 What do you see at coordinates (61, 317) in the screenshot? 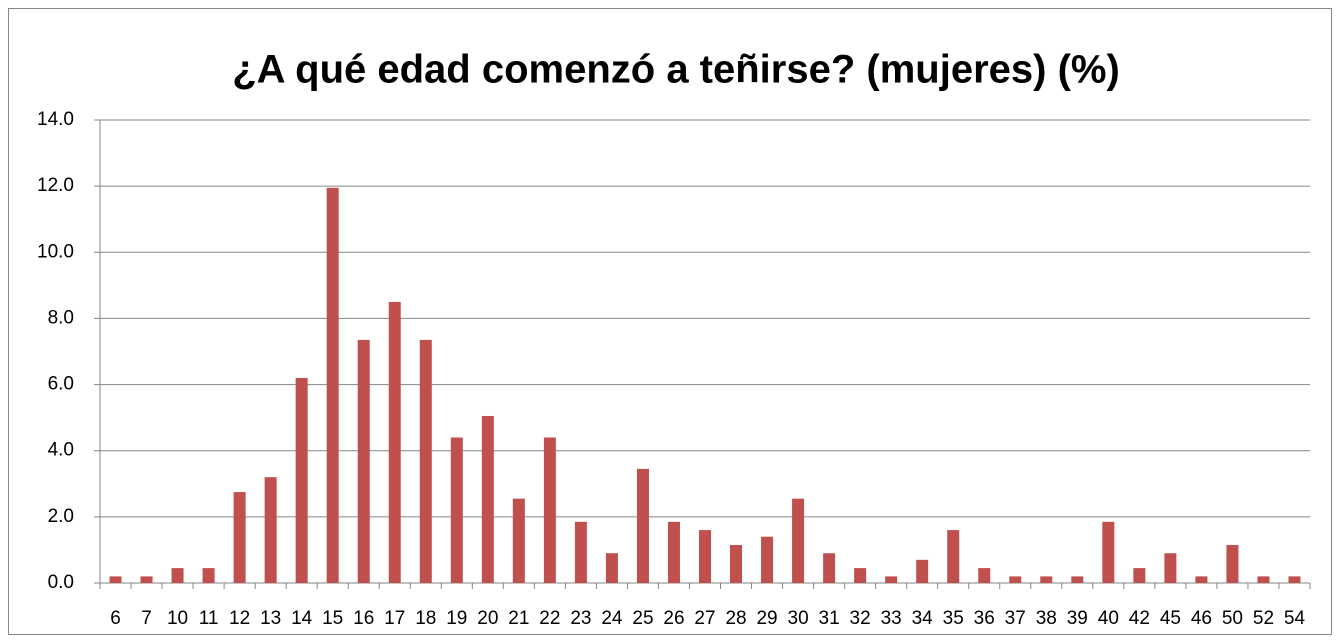
I see `y-tick-label: 8.0` at bounding box center [61, 317].